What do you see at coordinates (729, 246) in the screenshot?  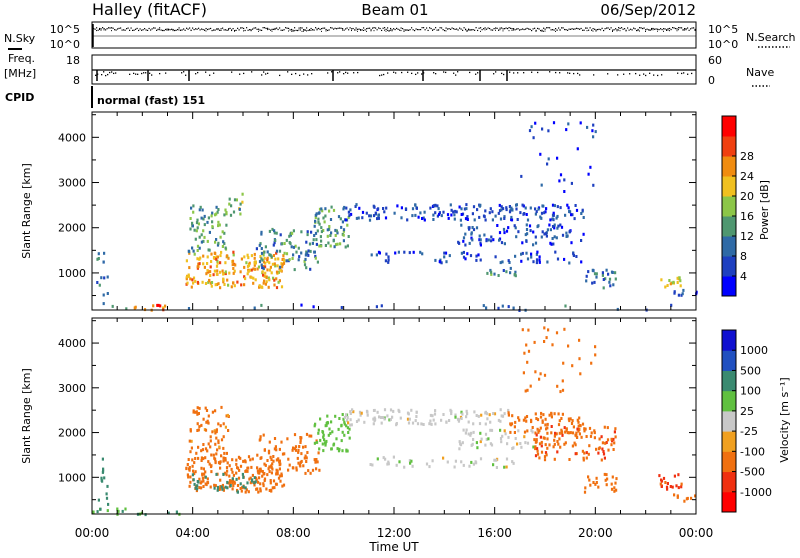 I see `colorbar-swatch` at bounding box center [729, 246].